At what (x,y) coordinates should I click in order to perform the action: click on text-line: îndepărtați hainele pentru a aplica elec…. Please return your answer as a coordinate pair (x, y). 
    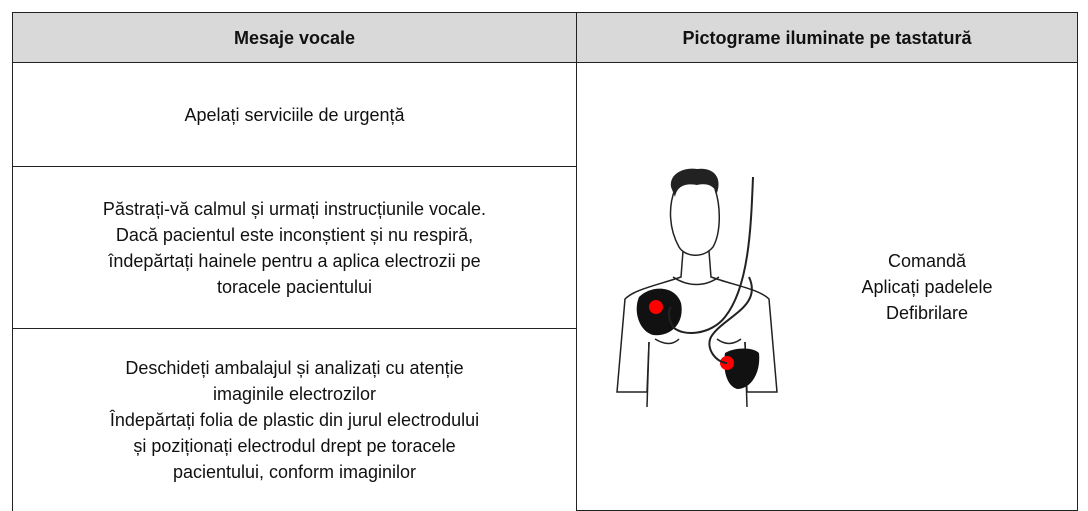
    Looking at the image, I should click on (294, 260).